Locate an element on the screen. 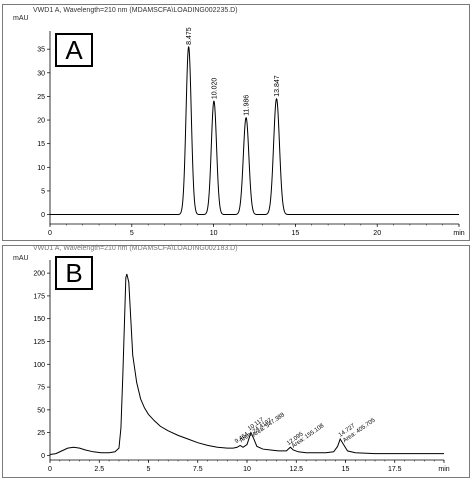 The width and height of the screenshot is (474, 482). panel-a-y-tick-label: 35 is located at coordinates (41, 50).